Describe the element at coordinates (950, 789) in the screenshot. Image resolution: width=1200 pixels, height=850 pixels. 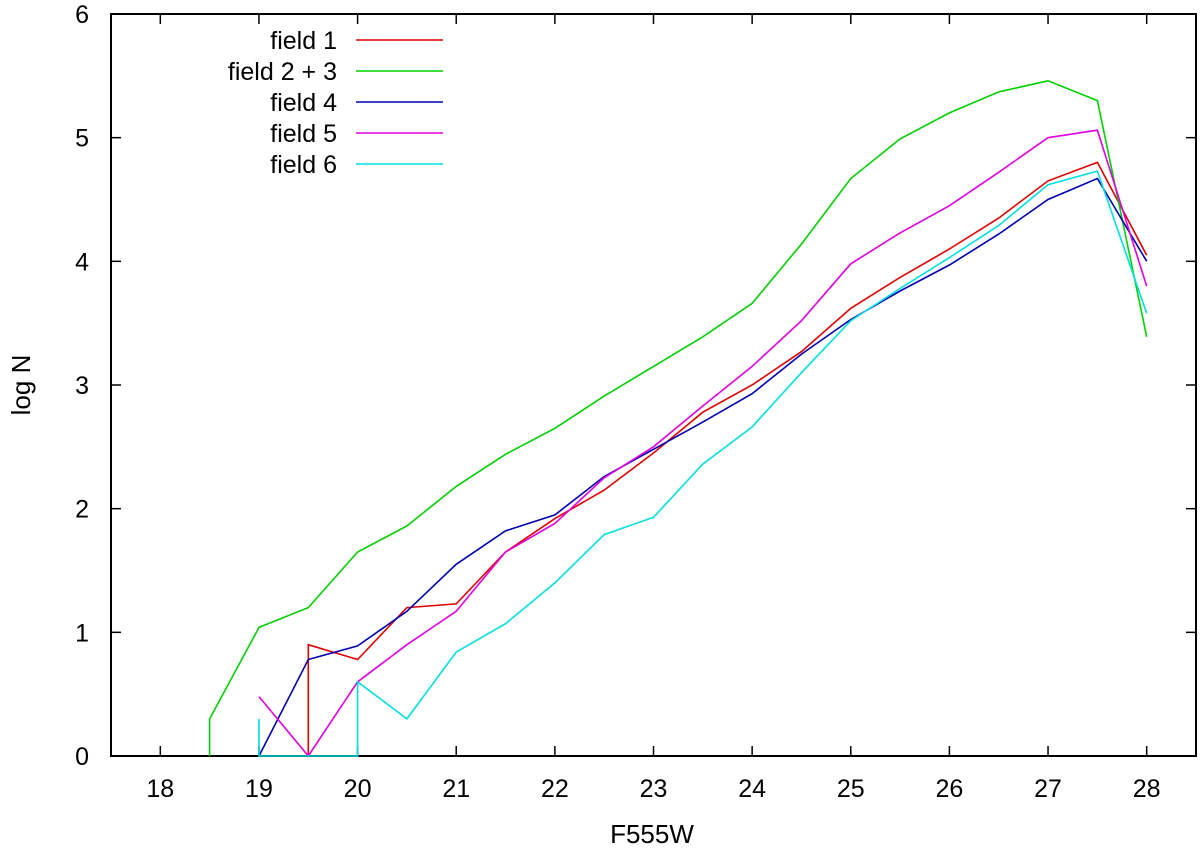
I see `x-tick-label: 26` at that location.